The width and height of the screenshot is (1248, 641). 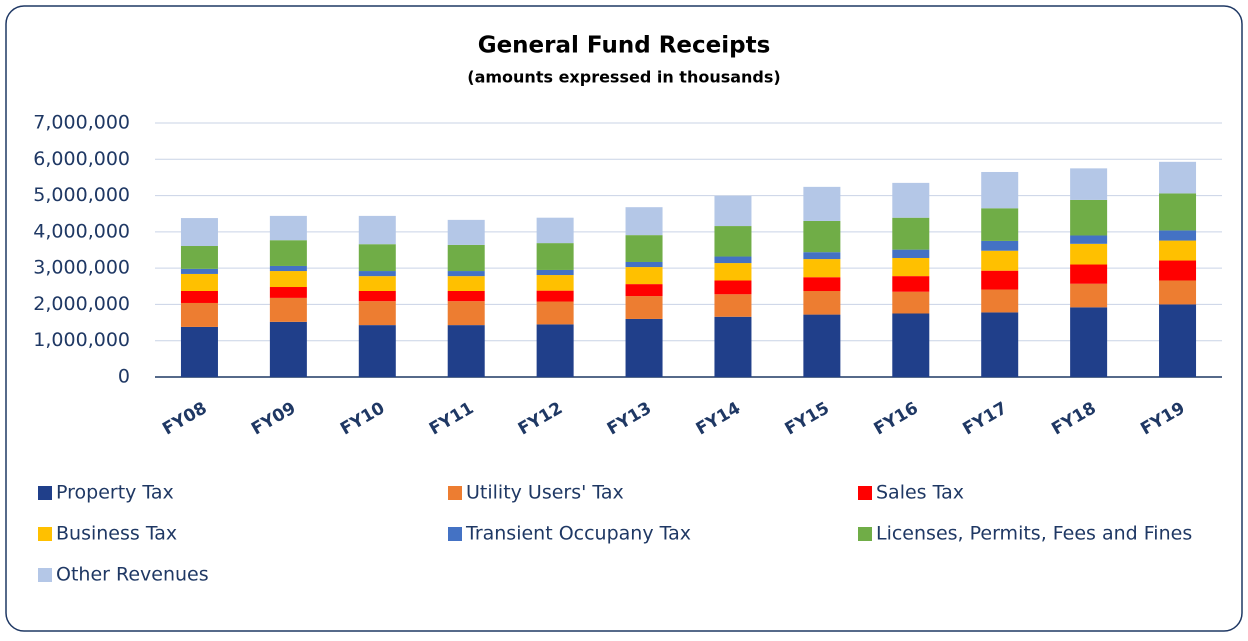 I want to click on legend-label: Sales Tax, so click(x=920, y=493).